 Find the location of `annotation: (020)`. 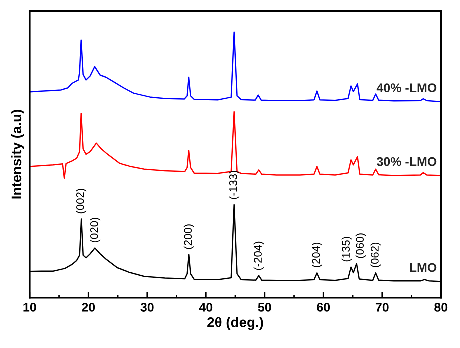

annotation: (020) is located at coordinates (95, 230).